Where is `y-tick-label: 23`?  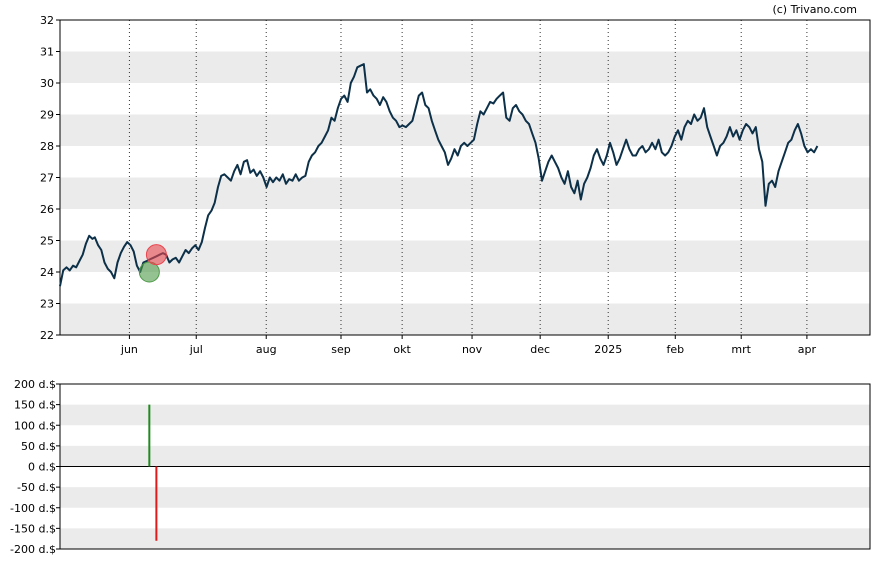 y-tick-label: 23 is located at coordinates (47, 304).